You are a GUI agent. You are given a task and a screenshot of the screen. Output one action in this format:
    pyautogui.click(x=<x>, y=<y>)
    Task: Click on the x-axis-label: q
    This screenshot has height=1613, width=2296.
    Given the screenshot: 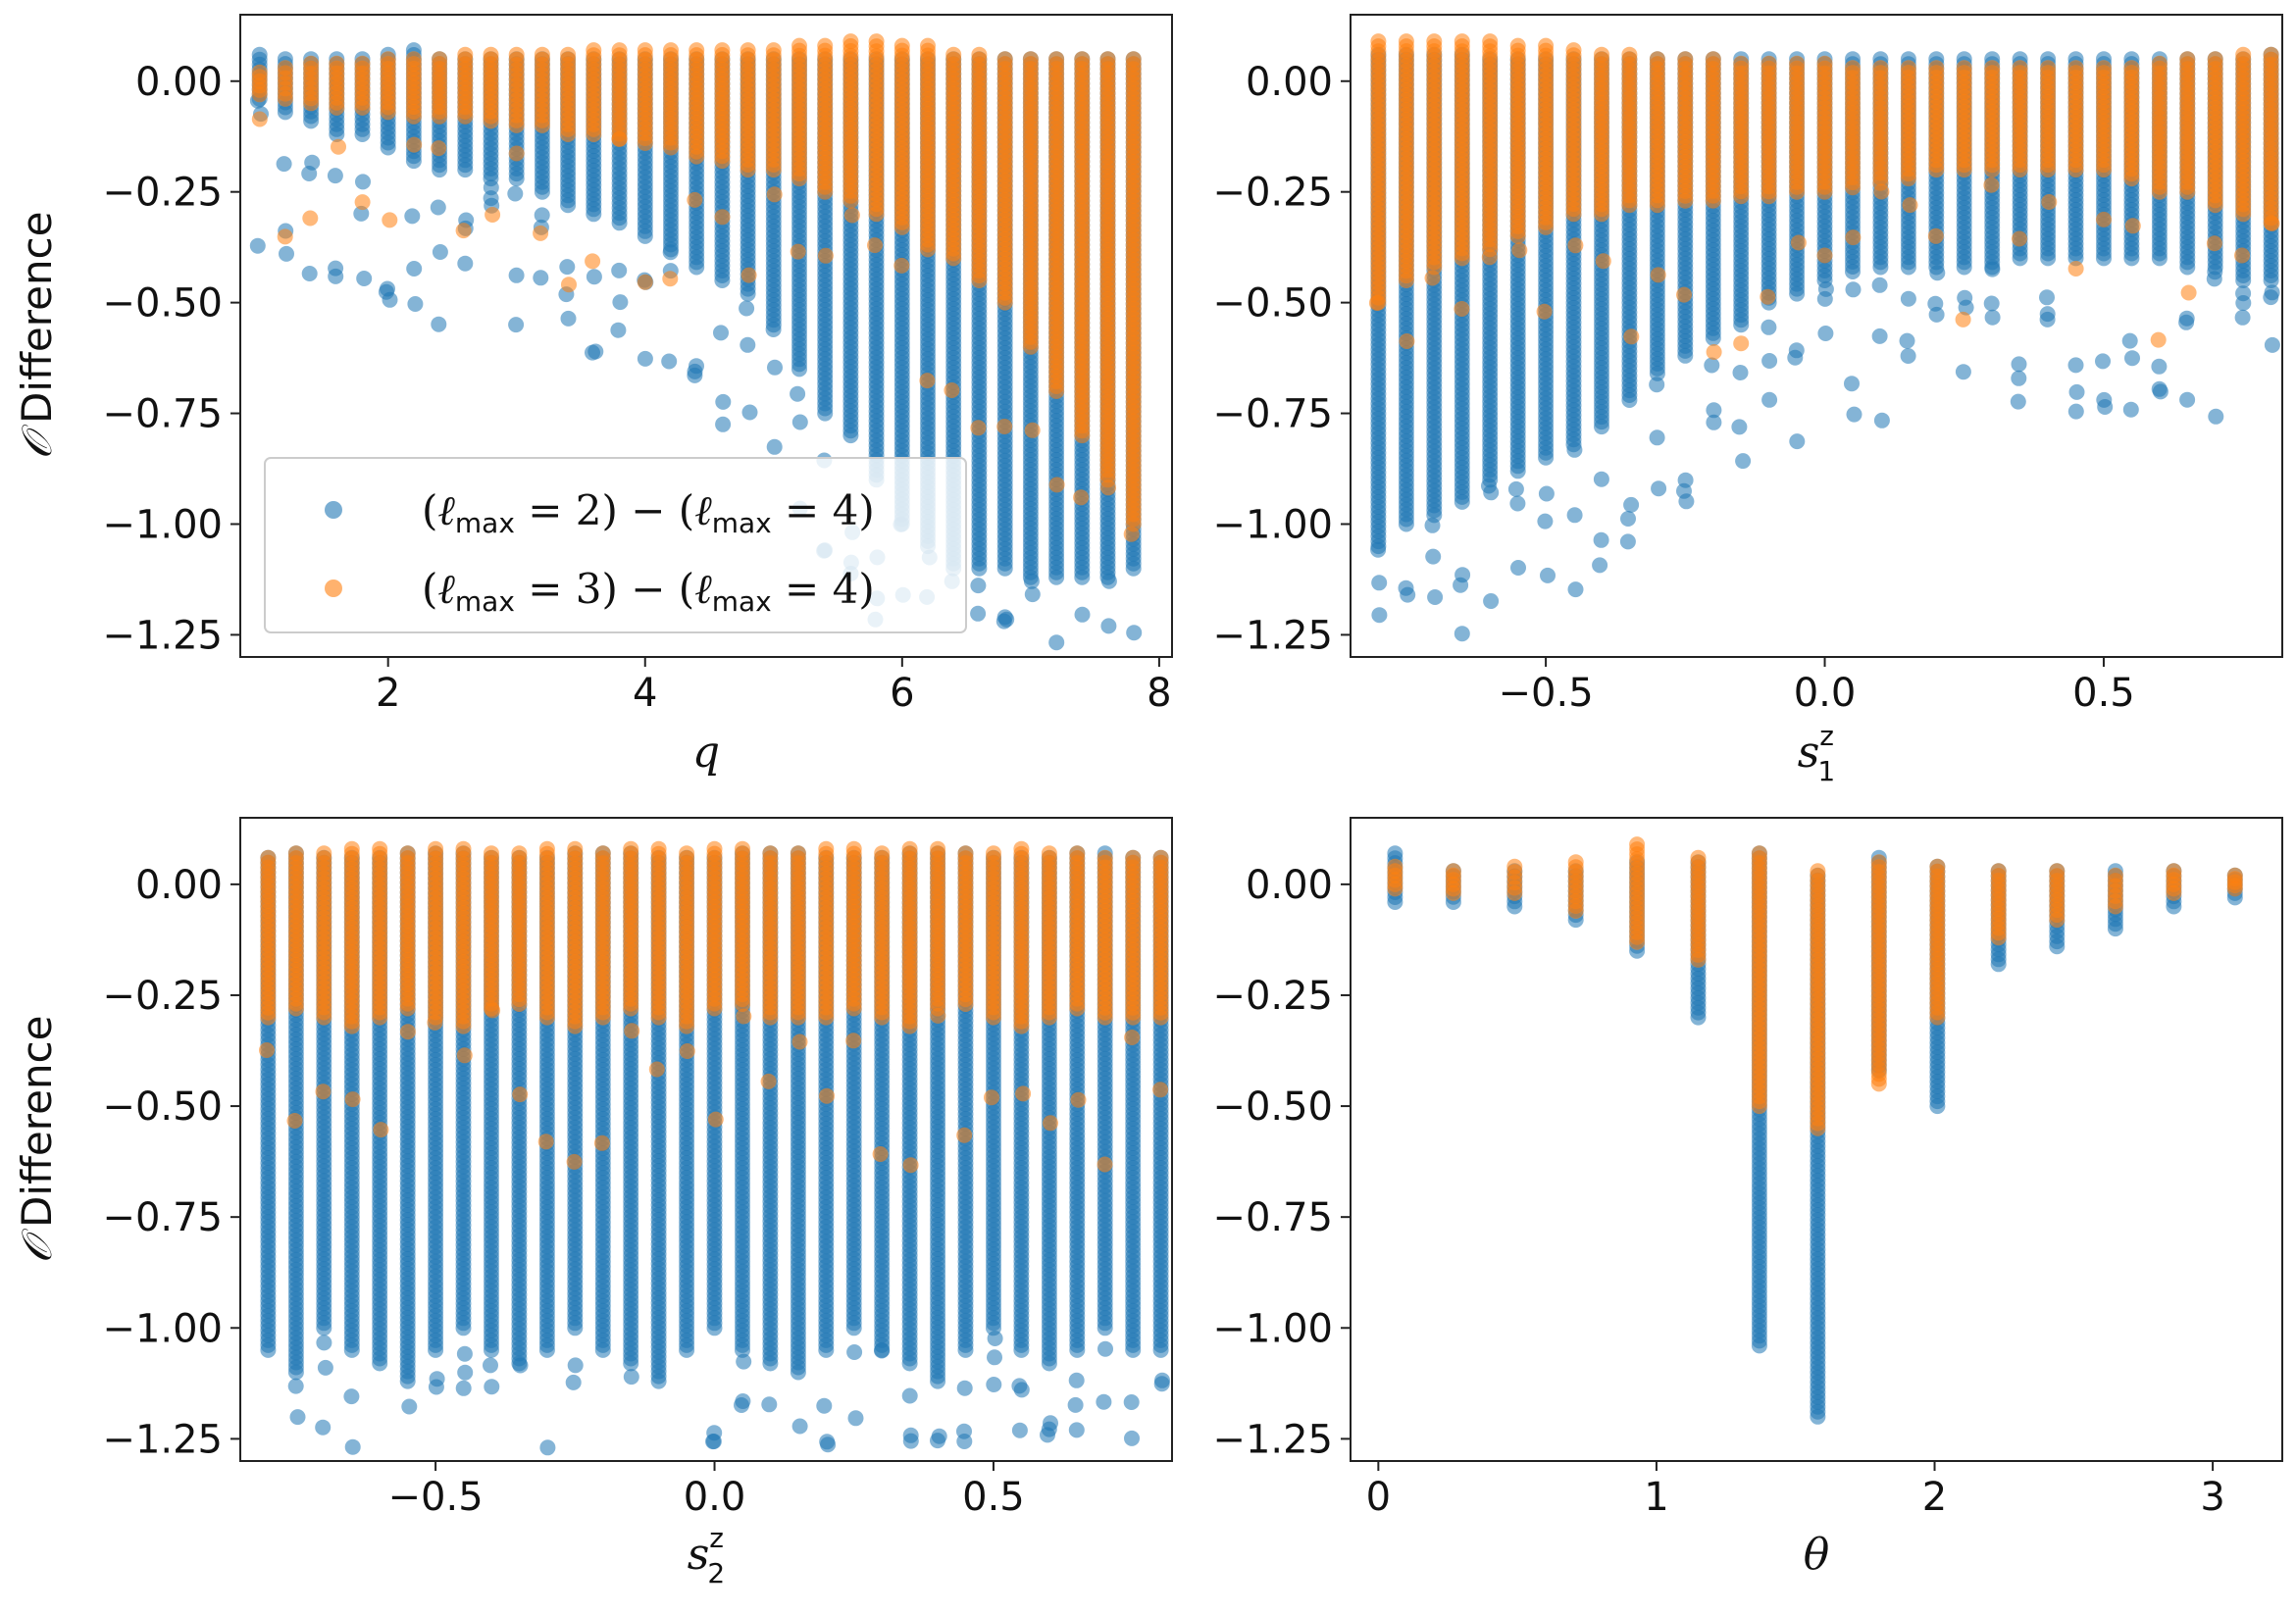 What is the action you would take?
    pyautogui.click(x=706, y=753)
    